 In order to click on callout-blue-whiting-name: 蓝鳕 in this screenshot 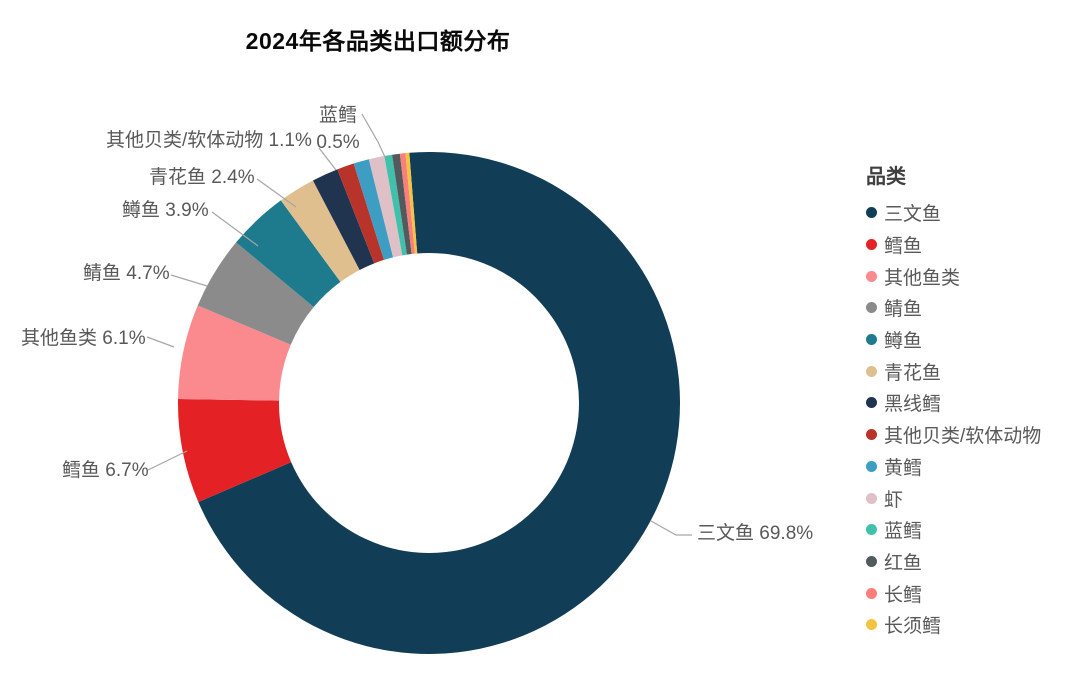, I will do `click(337, 115)`.